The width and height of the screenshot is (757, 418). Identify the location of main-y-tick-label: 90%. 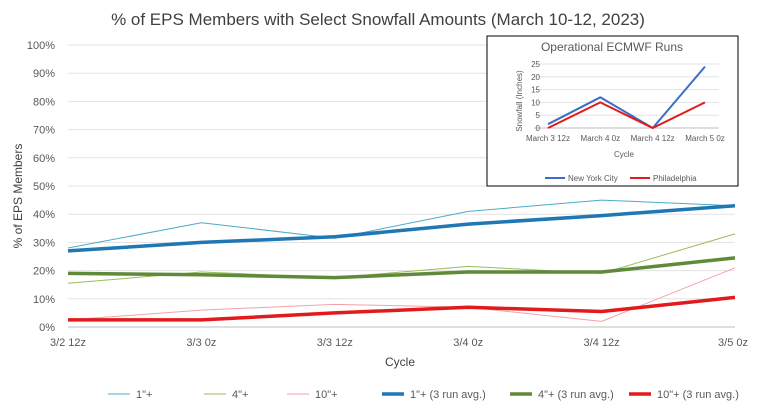
(44, 74).